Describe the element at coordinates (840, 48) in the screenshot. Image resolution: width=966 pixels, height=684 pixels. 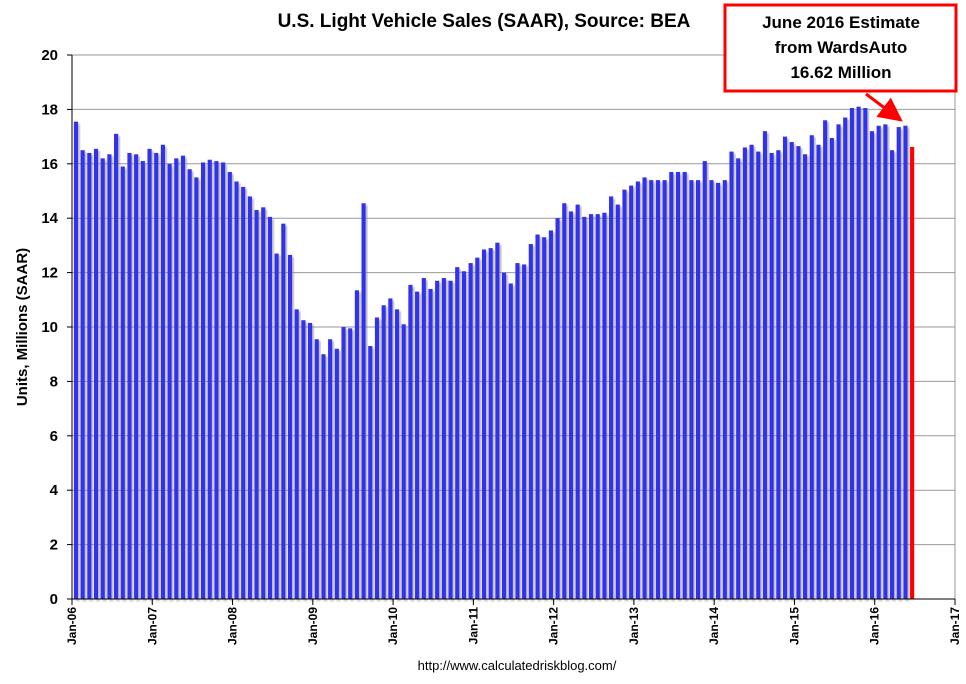
I see `annotation-box` at that location.